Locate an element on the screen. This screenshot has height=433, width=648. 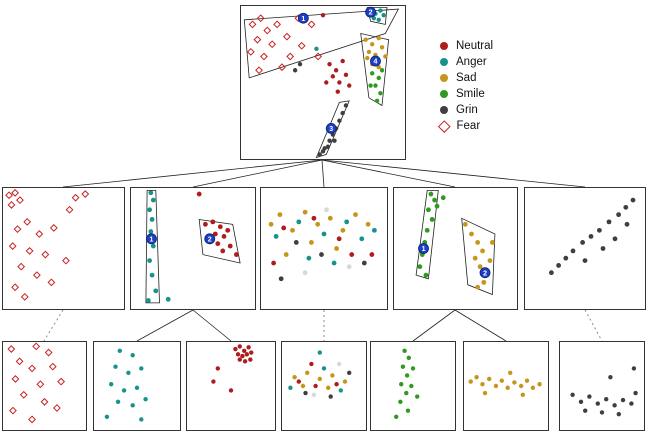
legend-label: Anger is located at coordinates (471, 62).